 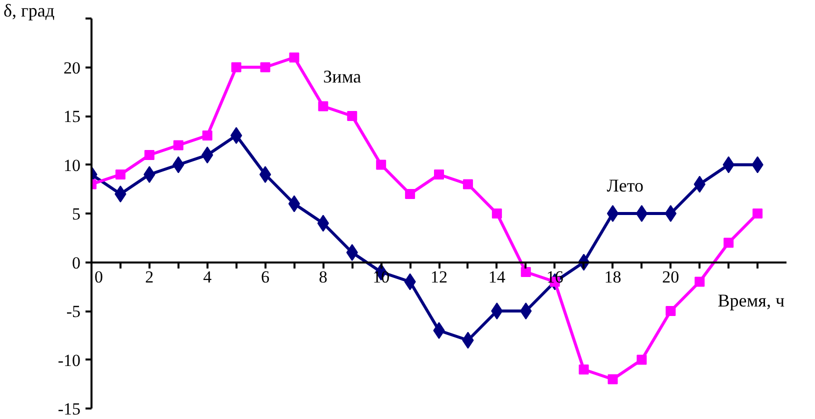 What do you see at coordinates (342, 76) in the screenshot?
I see `series-label: Зима` at bounding box center [342, 76].